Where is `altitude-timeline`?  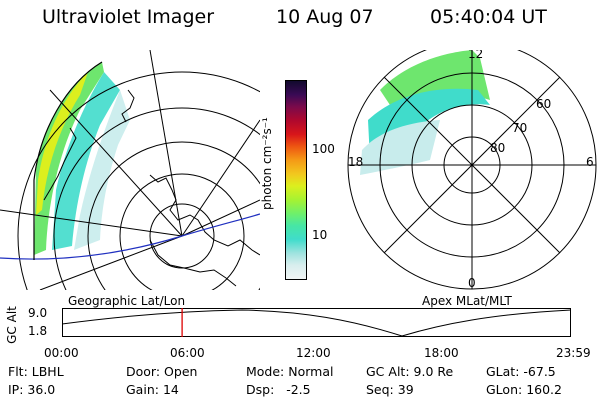 altitude-timeline is located at coordinates (317, 322).